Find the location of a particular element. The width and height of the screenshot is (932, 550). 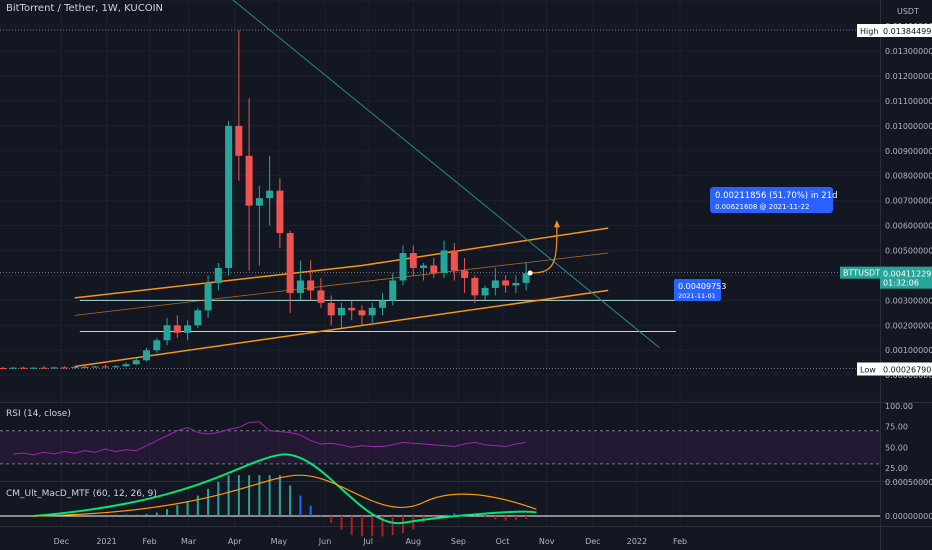

rsi-tick: 75.00 is located at coordinates (896, 427).